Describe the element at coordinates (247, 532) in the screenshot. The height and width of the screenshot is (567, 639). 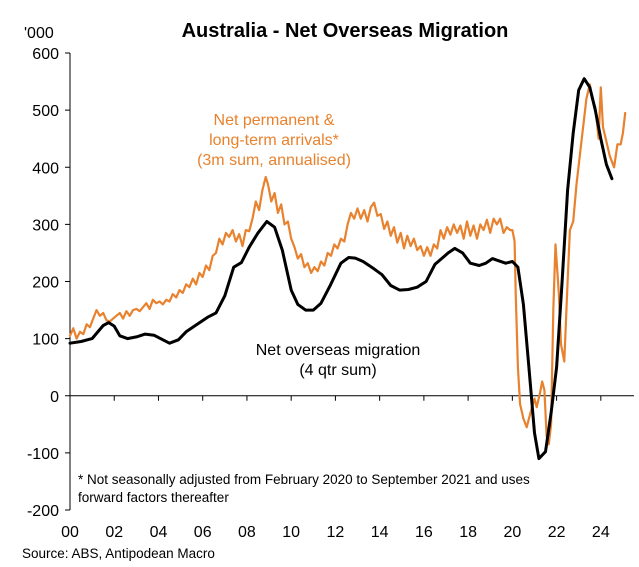
I see `x-tick-label: 08` at that location.